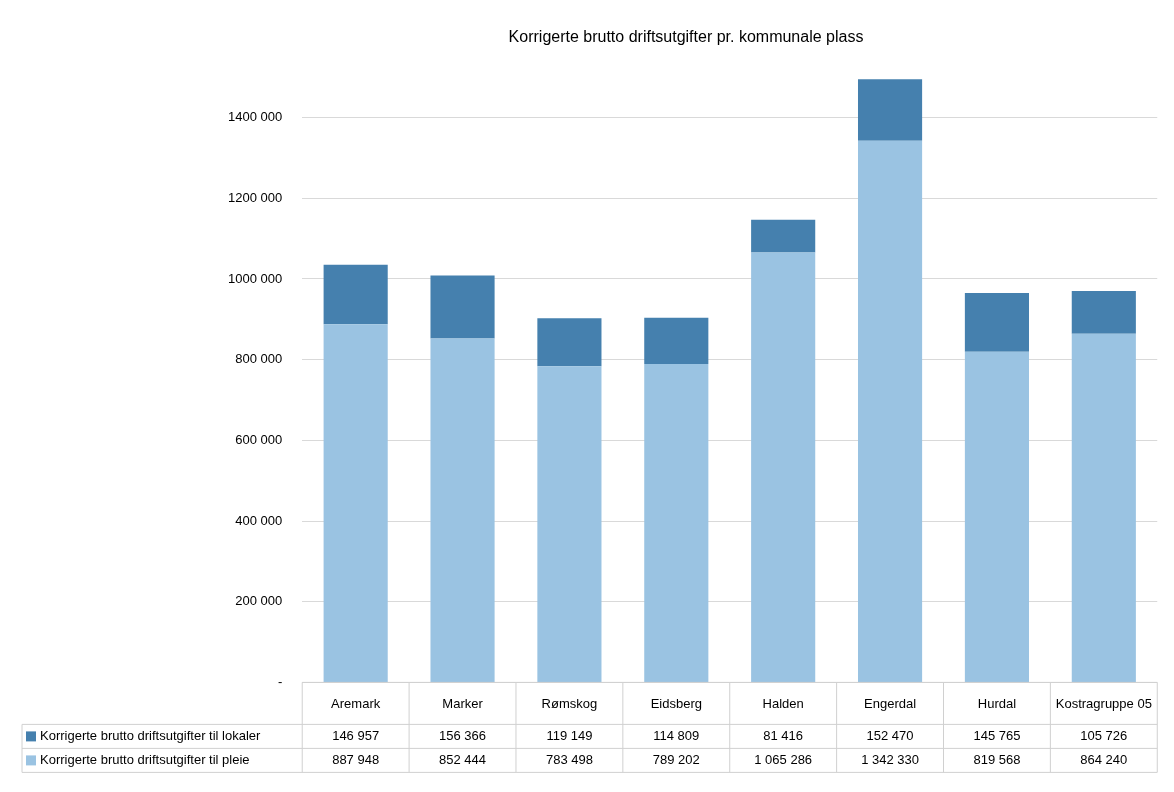  Describe the element at coordinates (255, 117) in the screenshot. I see `y-tick-label: 1400 000` at that location.